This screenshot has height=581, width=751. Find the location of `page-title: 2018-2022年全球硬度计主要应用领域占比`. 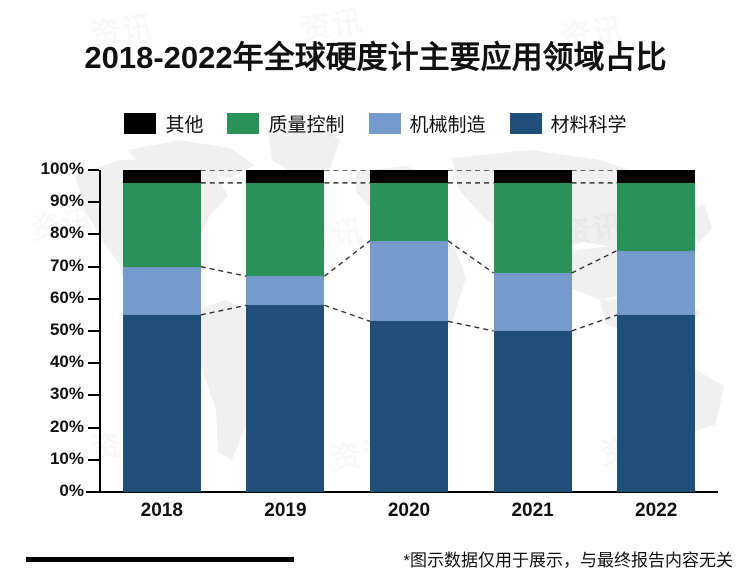

page-title: 2018-2022年全球硬度计主要应用领域占比 is located at coordinates (375, 57).